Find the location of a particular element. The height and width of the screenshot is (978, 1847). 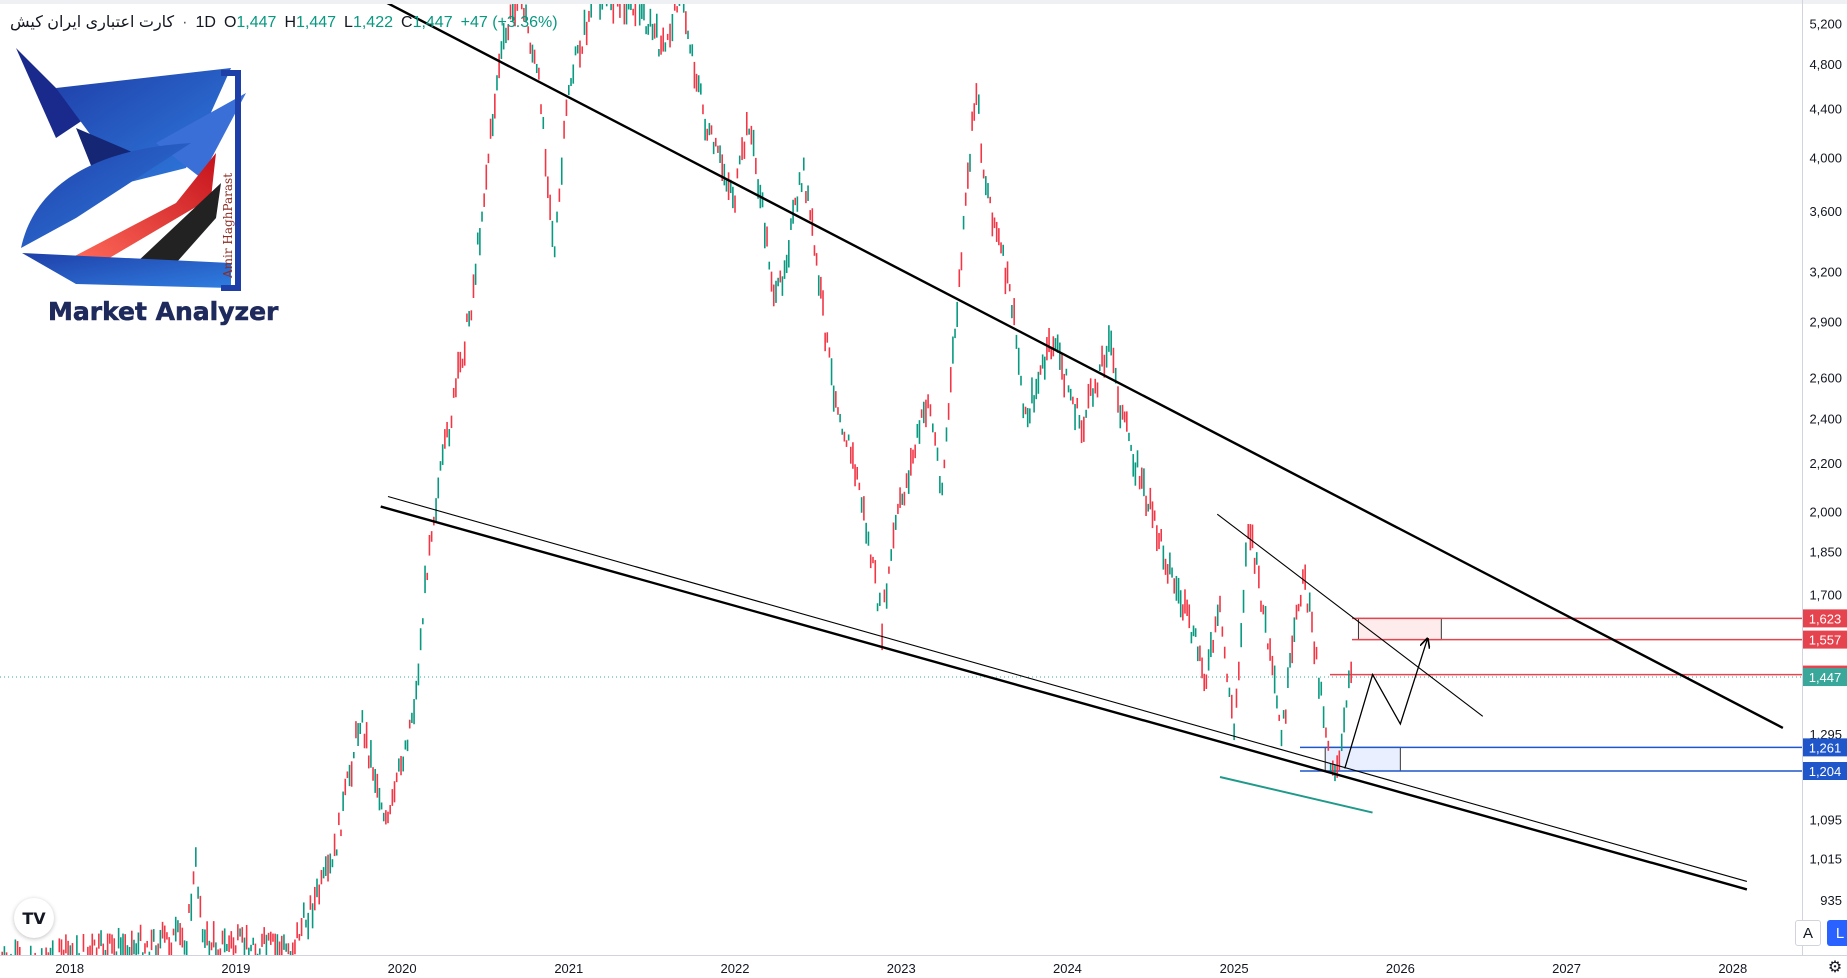

price-badge-1,204 is located at coordinates (1825, 771).